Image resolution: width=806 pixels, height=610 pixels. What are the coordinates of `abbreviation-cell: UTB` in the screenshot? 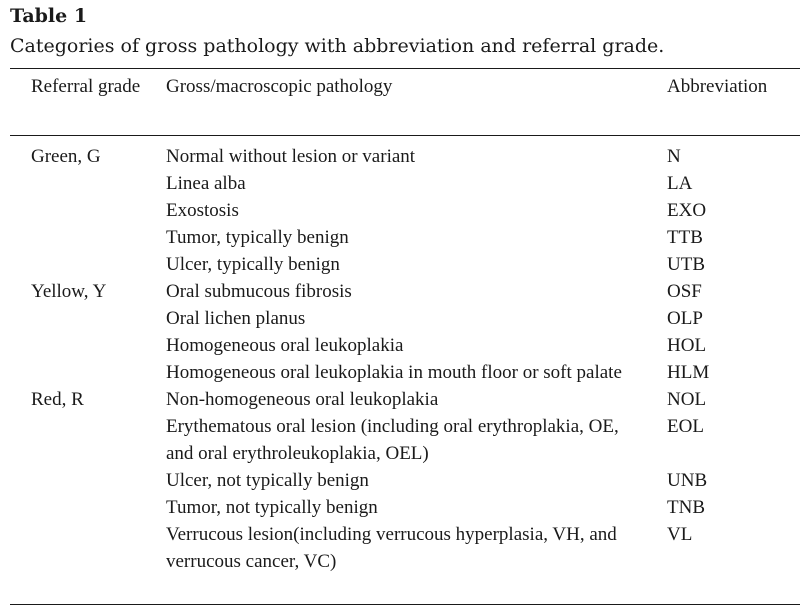 It's located at (686, 264).